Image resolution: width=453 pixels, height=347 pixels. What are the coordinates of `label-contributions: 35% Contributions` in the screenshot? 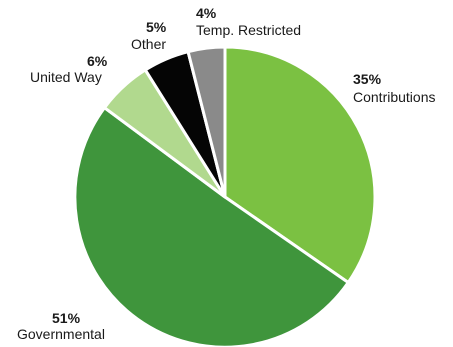 It's located at (394, 88).